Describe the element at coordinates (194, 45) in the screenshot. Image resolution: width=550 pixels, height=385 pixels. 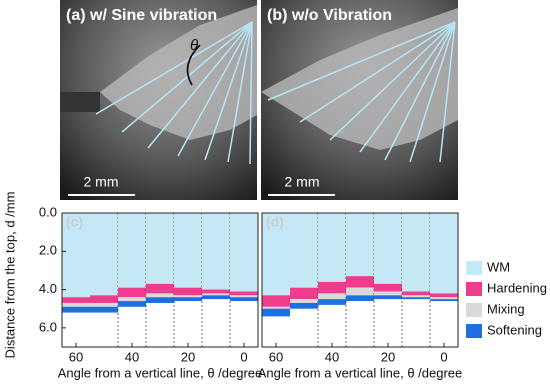
I see `angle-label: θ` at that location.